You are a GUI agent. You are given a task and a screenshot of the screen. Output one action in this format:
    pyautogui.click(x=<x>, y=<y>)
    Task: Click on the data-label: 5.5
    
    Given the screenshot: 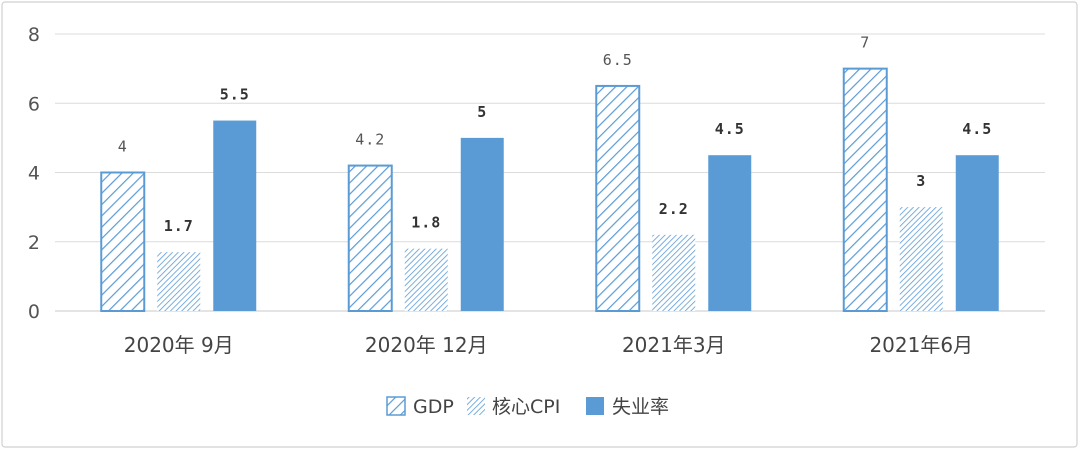 What is the action you would take?
    pyautogui.click(x=235, y=95)
    